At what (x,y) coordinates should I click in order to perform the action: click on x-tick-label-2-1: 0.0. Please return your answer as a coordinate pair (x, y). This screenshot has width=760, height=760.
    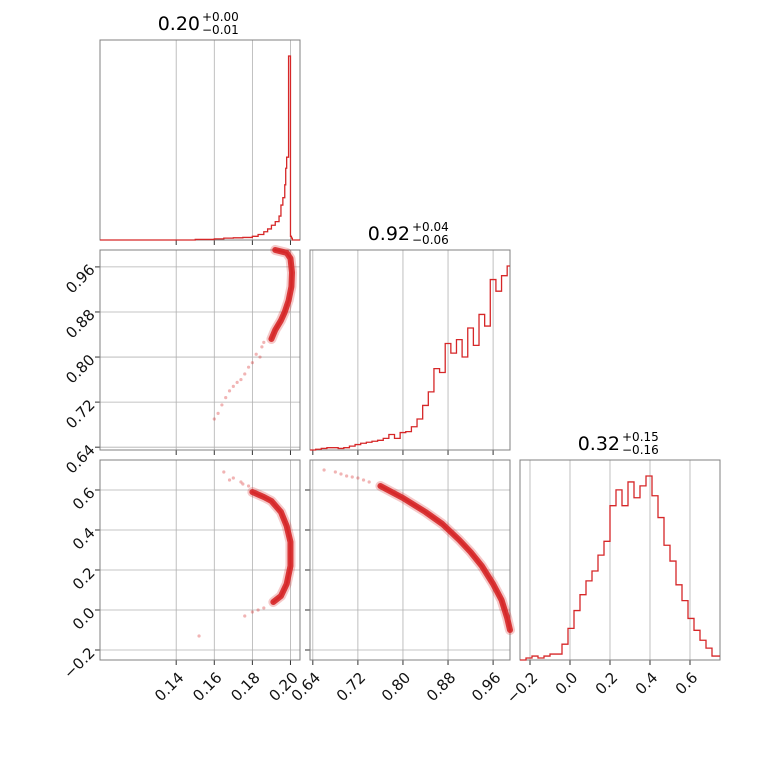
    Looking at the image, I should click on (567, 684).